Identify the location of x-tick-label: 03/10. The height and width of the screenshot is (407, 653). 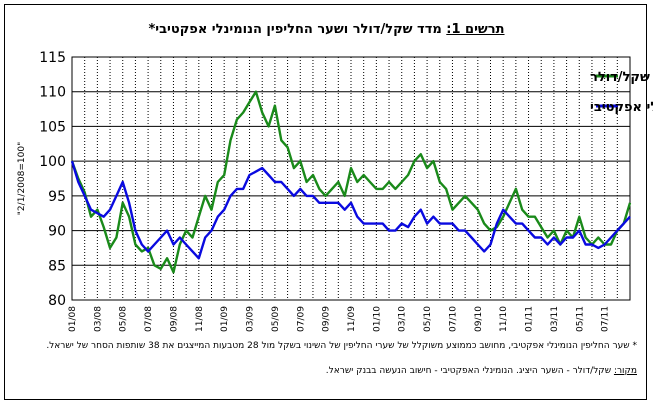
(403, 319).